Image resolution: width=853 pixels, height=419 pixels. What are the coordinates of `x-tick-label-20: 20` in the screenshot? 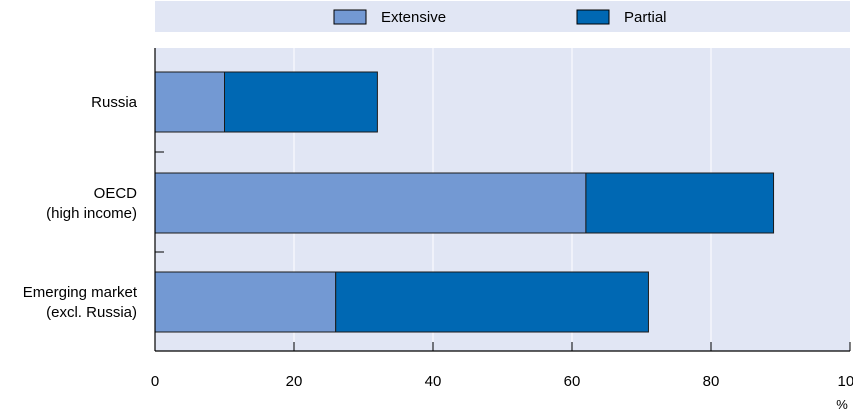 It's located at (294, 381).